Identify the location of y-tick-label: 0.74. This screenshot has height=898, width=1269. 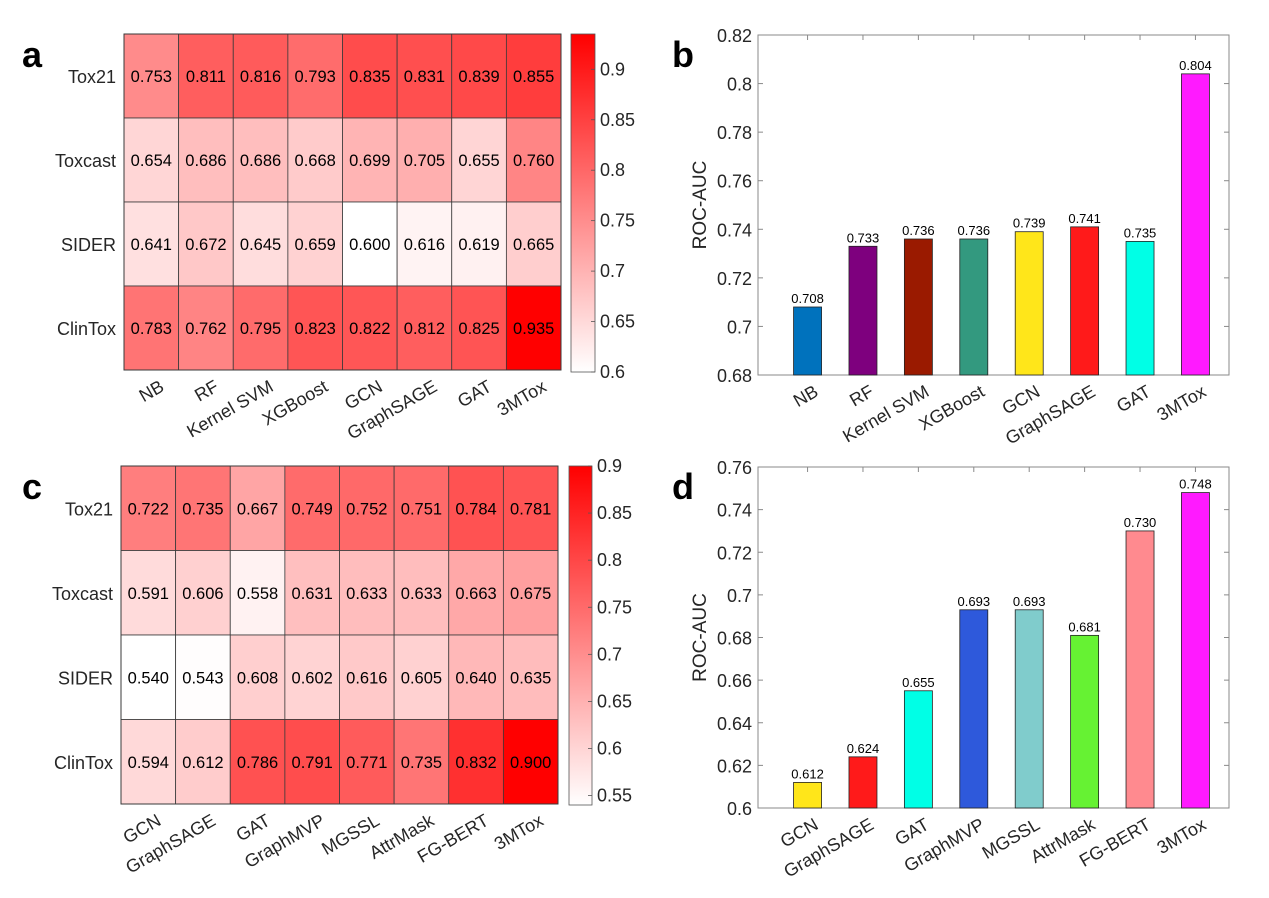
(734, 230).